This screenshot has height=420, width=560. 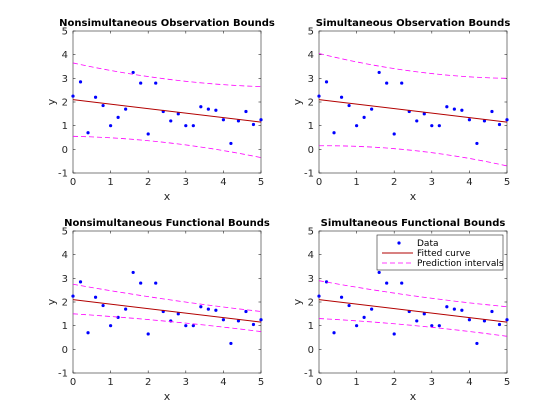 What do you see at coordinates (51, 301) in the screenshot?
I see `y-axis-label: y` at bounding box center [51, 301].